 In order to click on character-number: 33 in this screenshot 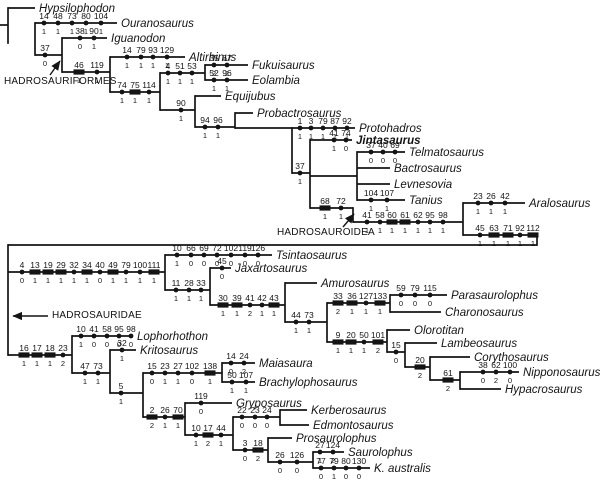, I will do `click(338, 296)`.